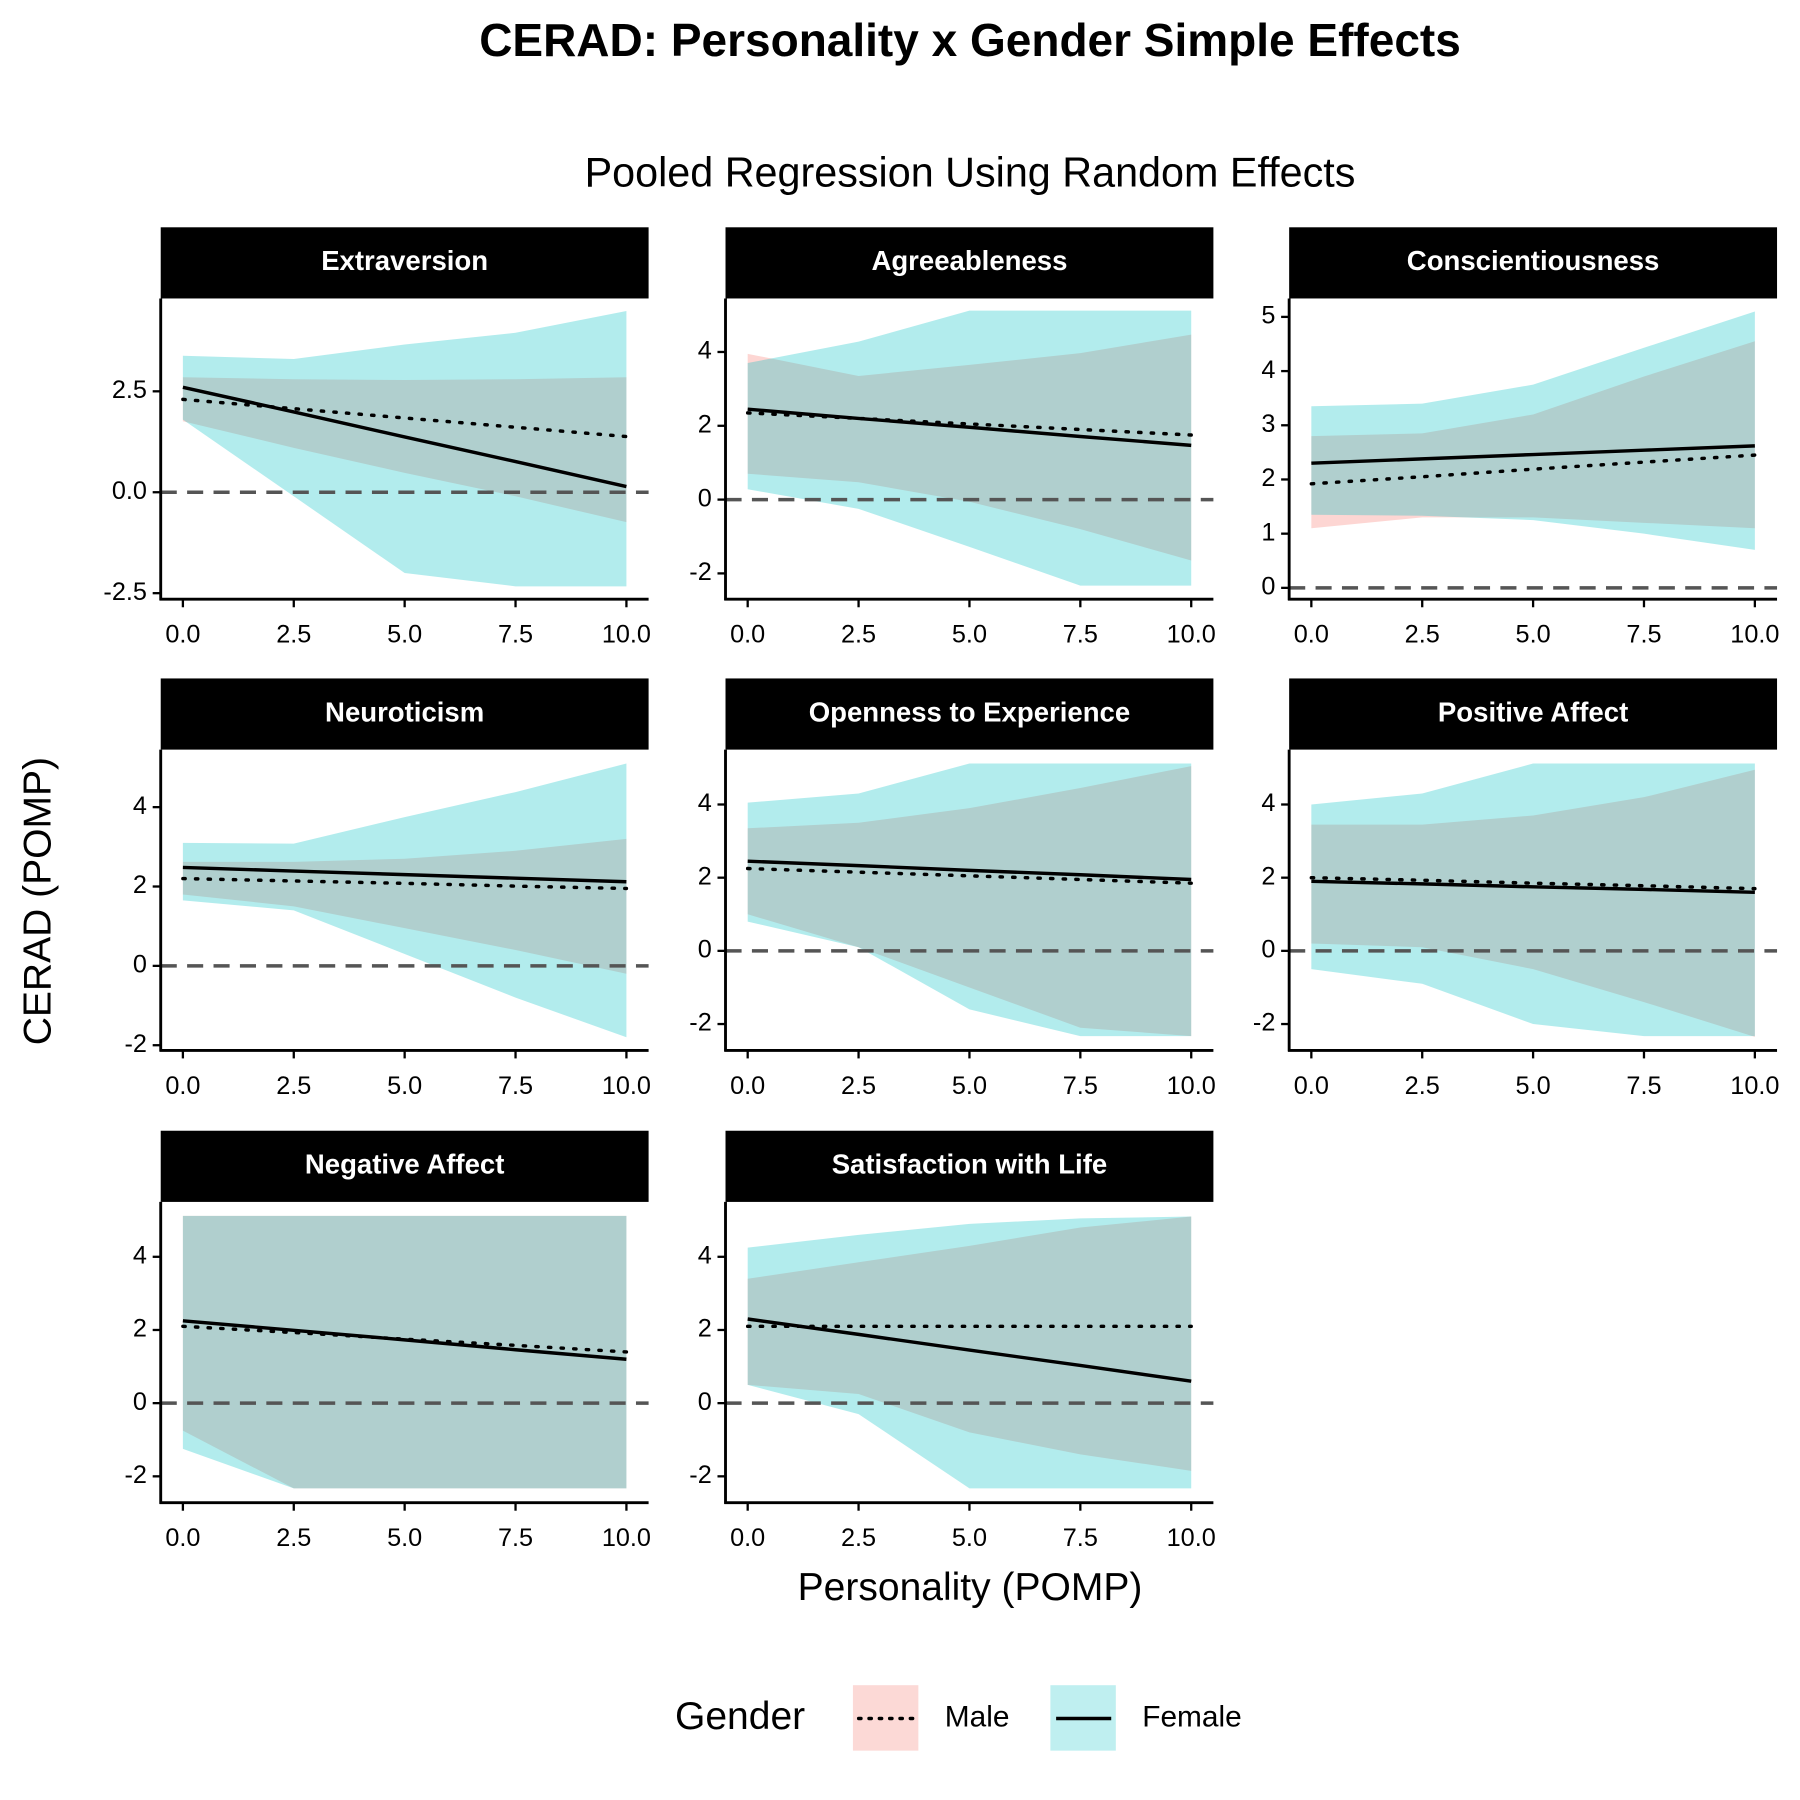 The image size is (1800, 1800). What do you see at coordinates (1533, 260) in the screenshot?
I see `facet-title: Conscientiousness` at bounding box center [1533, 260].